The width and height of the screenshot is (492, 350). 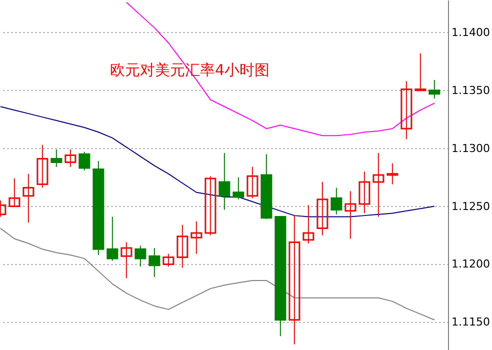 I want to click on y-tick-label: 1.1250, so click(x=471, y=206).